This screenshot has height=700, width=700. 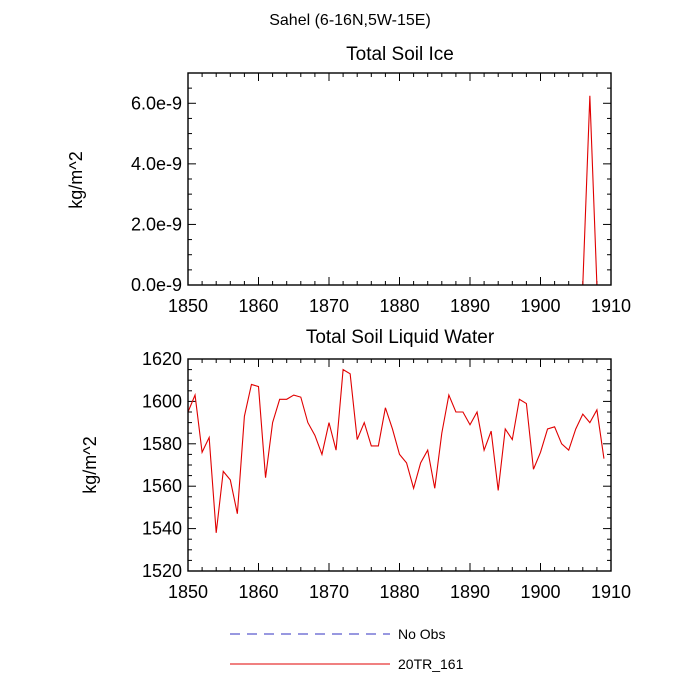 I want to click on panel-title-soil-ice: Total Soil Ice, so click(x=400, y=54).